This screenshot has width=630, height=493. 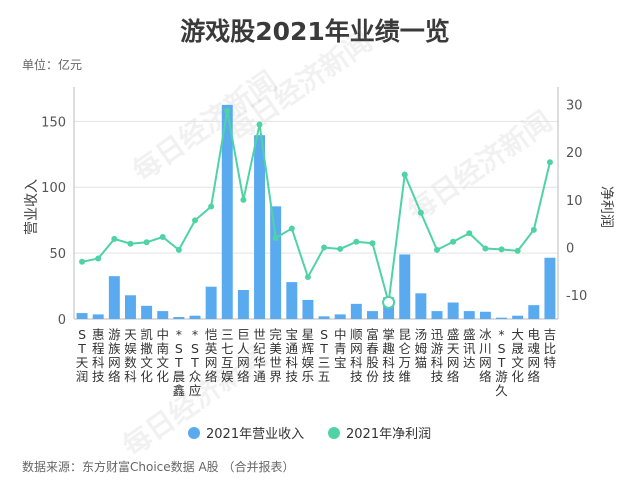 What do you see at coordinates (574, 153) in the screenshot?
I see `y2-tick-label: 20` at bounding box center [574, 153].